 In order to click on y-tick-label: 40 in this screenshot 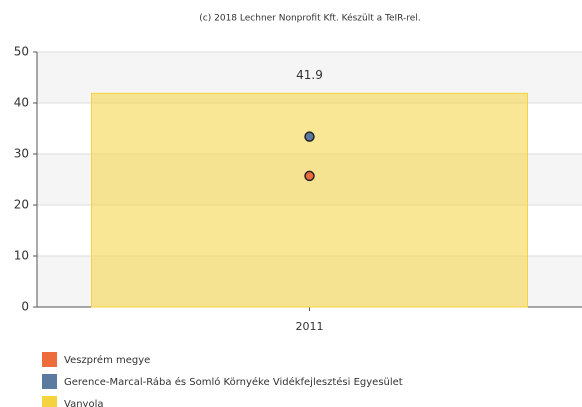, I will do `click(21, 103)`.